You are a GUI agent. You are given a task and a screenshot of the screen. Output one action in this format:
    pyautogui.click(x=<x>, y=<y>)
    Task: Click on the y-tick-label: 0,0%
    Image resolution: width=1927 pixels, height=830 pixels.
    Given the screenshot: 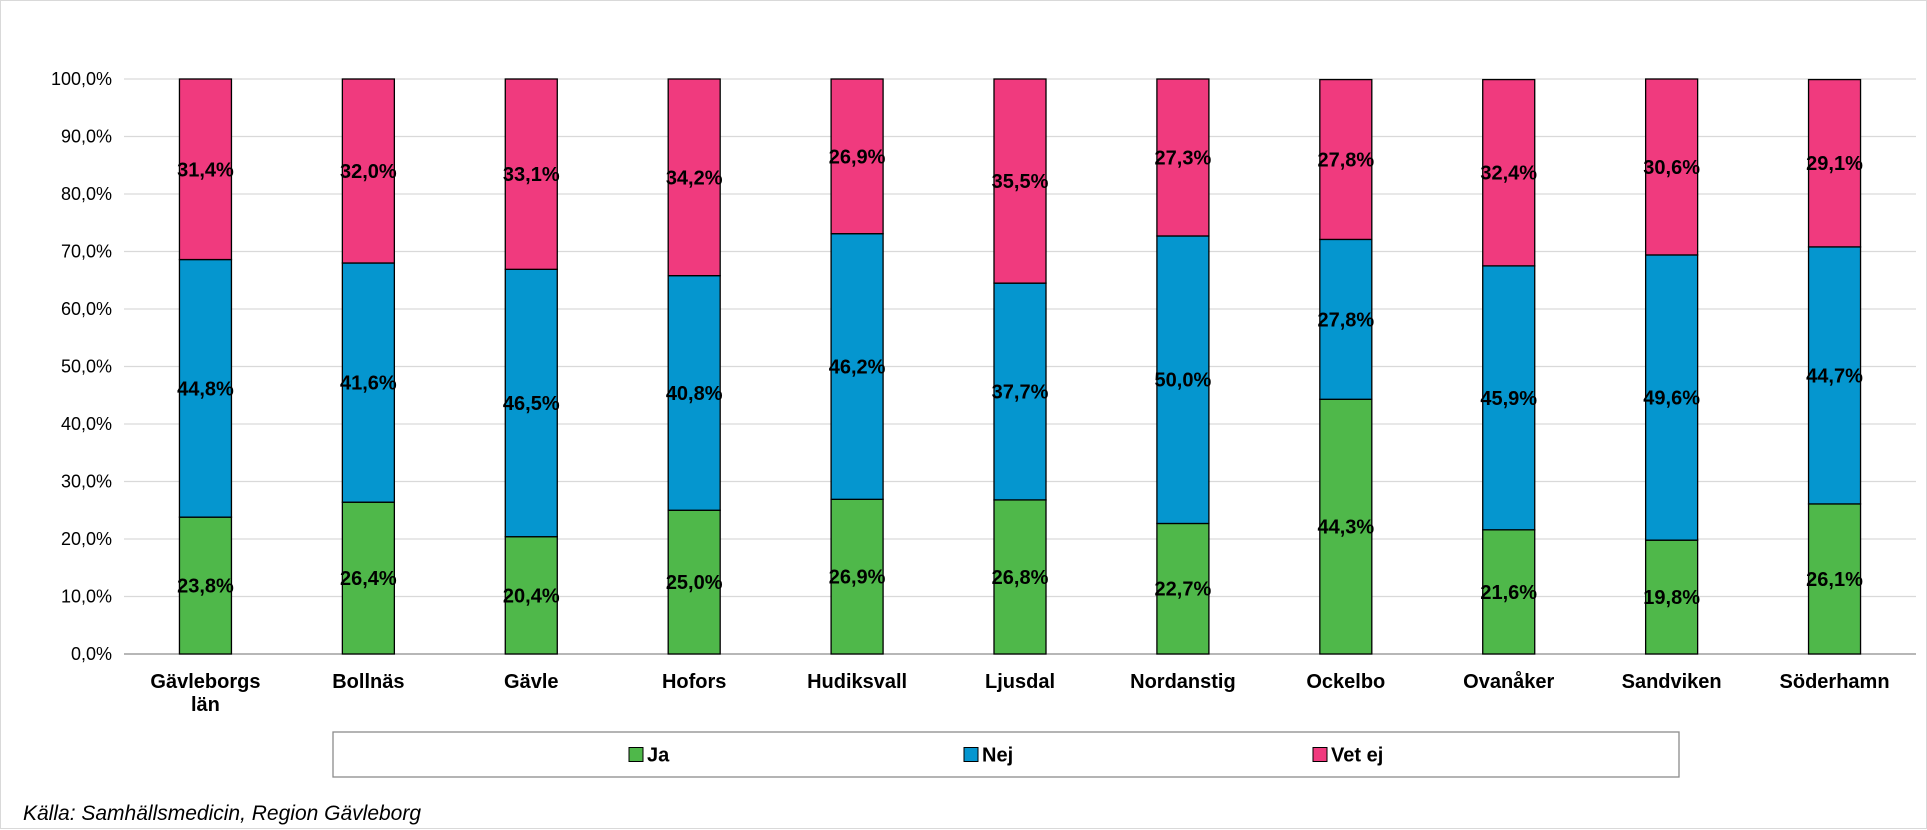 What is the action you would take?
    pyautogui.click(x=91, y=654)
    